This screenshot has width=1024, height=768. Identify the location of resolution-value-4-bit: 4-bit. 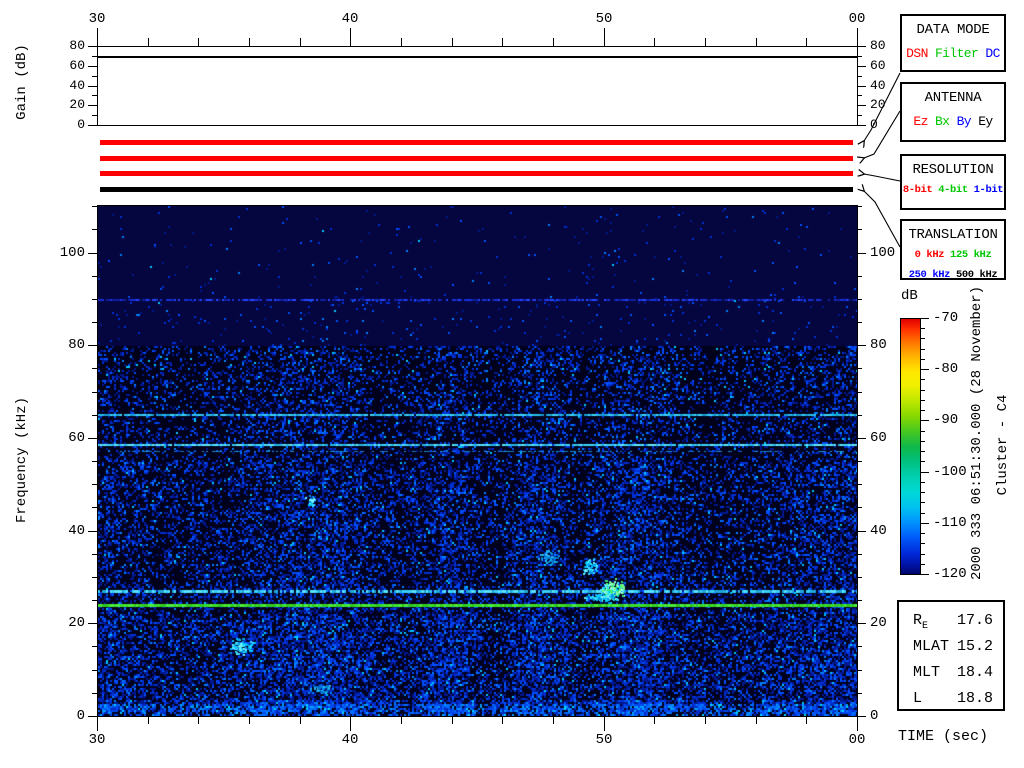
(953, 190).